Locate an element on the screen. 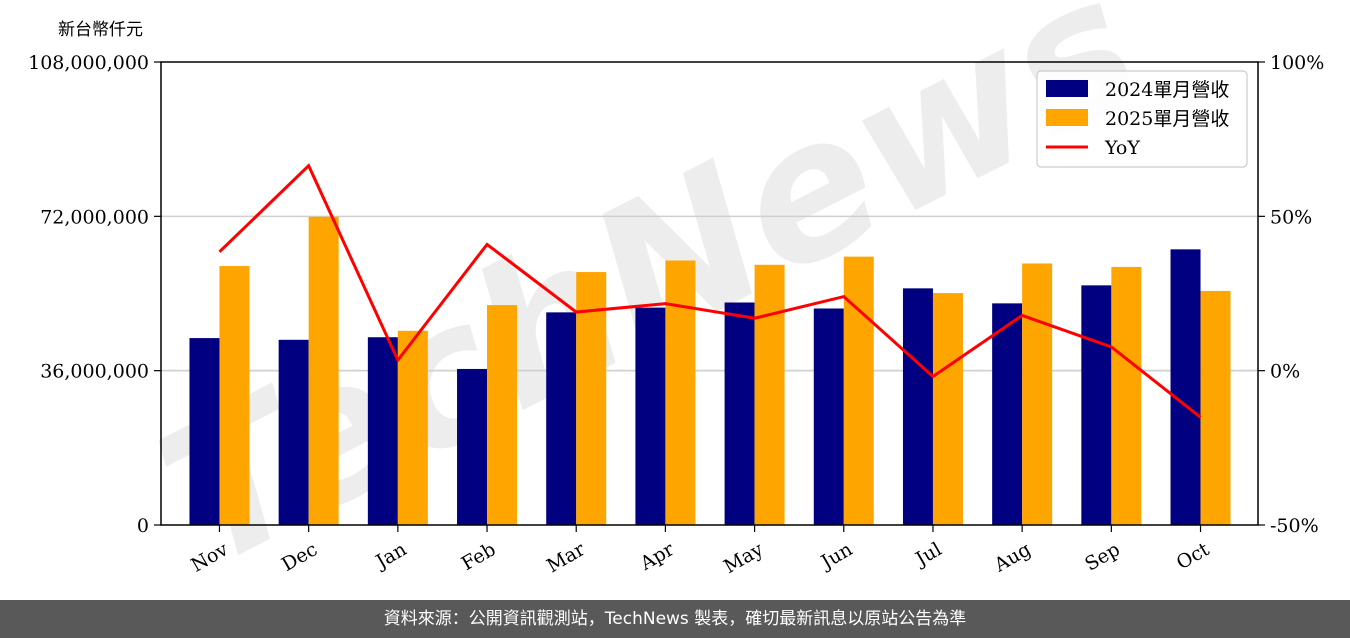  left-tick-label: 36,000,000 is located at coordinates (94, 372).